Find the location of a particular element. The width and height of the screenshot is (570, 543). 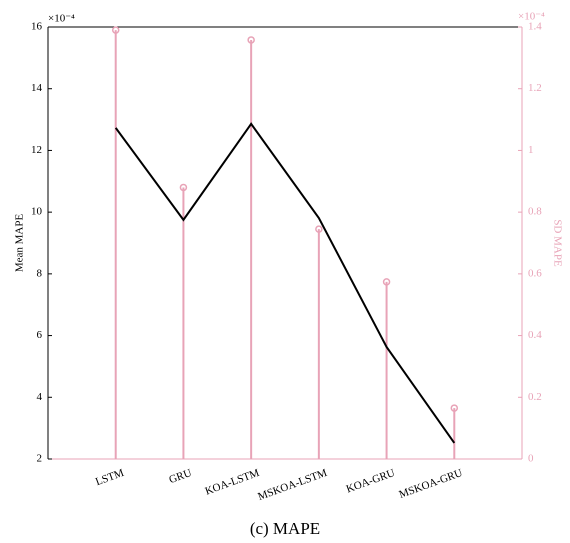

chart-caption: (c) MAPE is located at coordinates (285, 528).